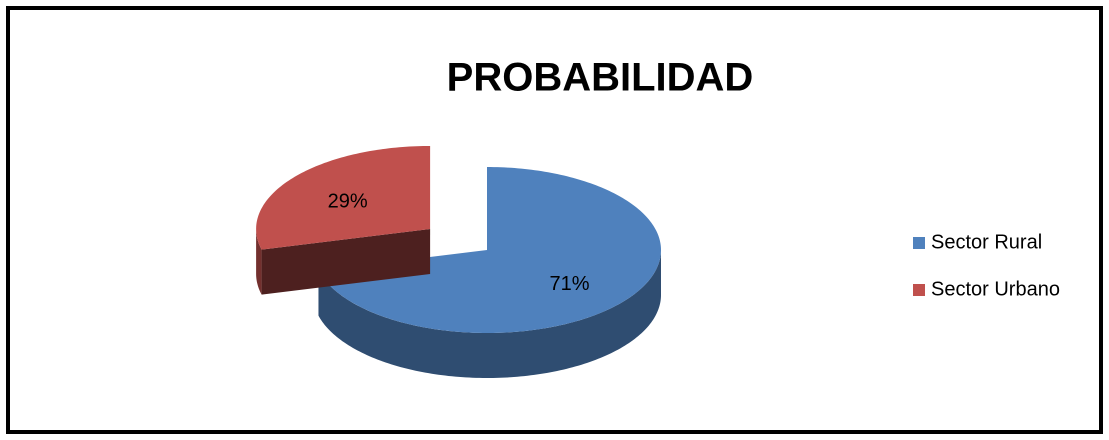  What do you see at coordinates (986, 242) in the screenshot?
I see `legend-label: Sector Rural` at bounding box center [986, 242].